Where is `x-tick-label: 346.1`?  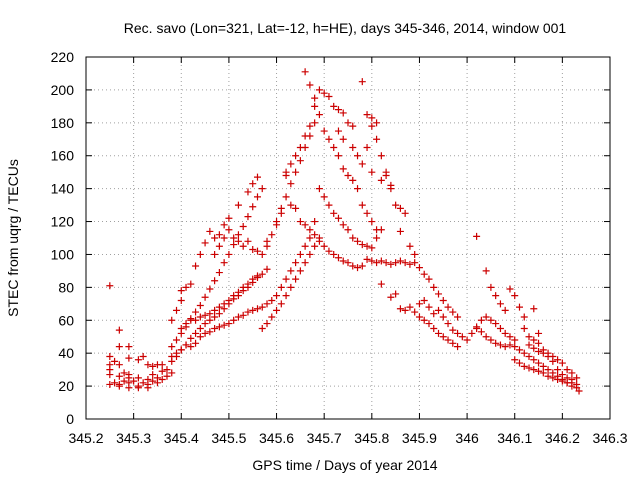 x-tick-label: 346.1 is located at coordinates (514, 438).